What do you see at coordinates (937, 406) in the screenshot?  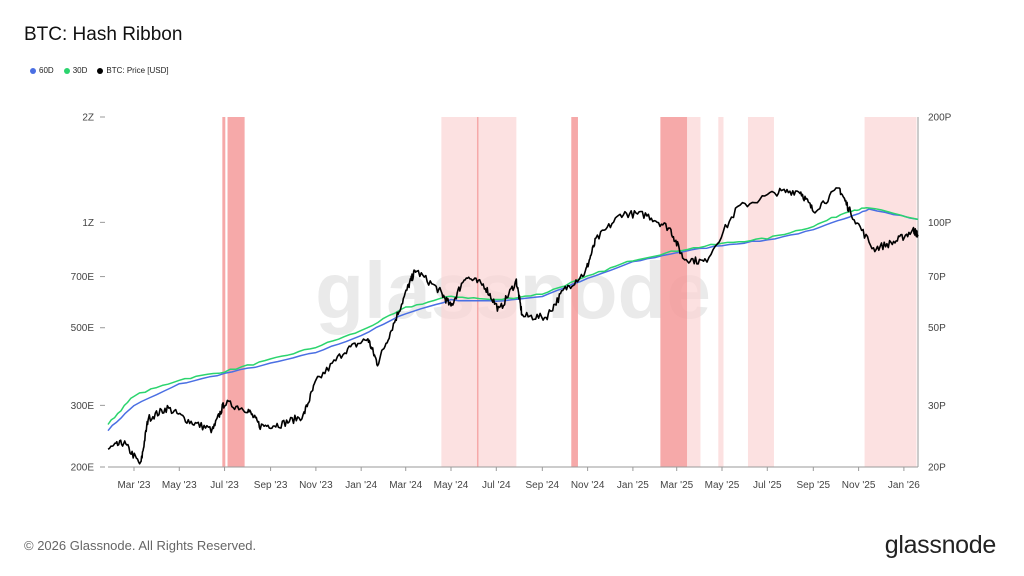 I see `right-tick-label-4: 30P` at bounding box center [937, 406].